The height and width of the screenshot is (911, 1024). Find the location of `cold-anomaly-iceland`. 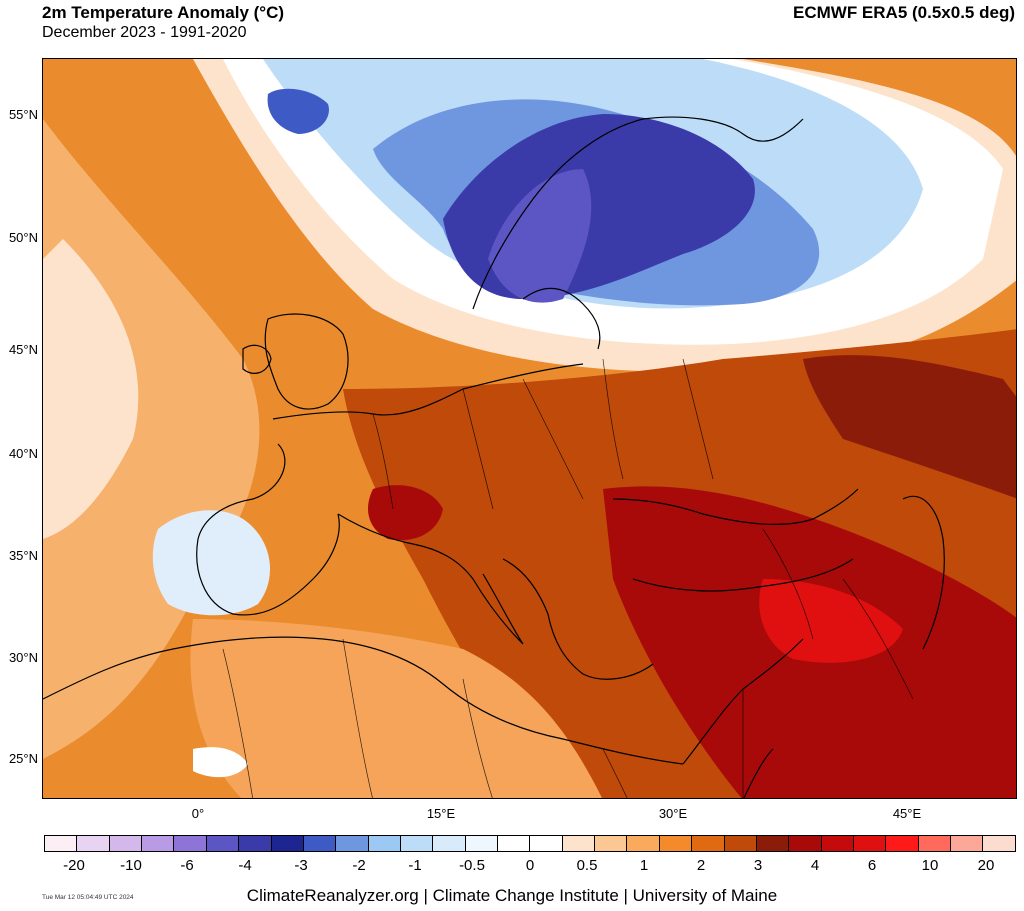

cold-anomaly-iceland is located at coordinates (298, 111).